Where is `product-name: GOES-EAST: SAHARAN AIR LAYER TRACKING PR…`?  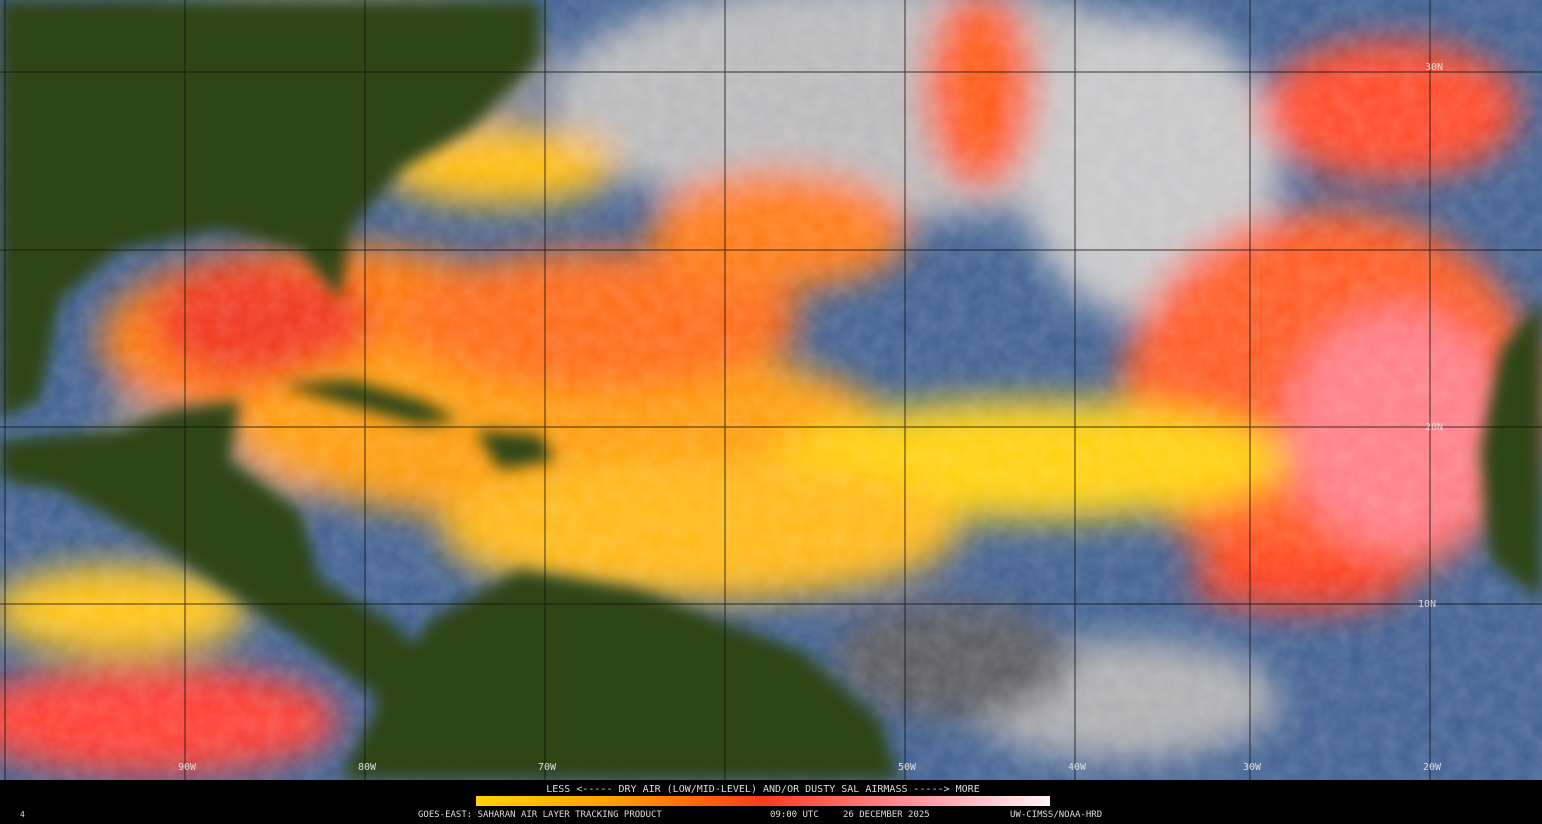 product-name: GOES-EAST: SAHARAN AIR LAYER TRACKING PR… is located at coordinates (540, 815).